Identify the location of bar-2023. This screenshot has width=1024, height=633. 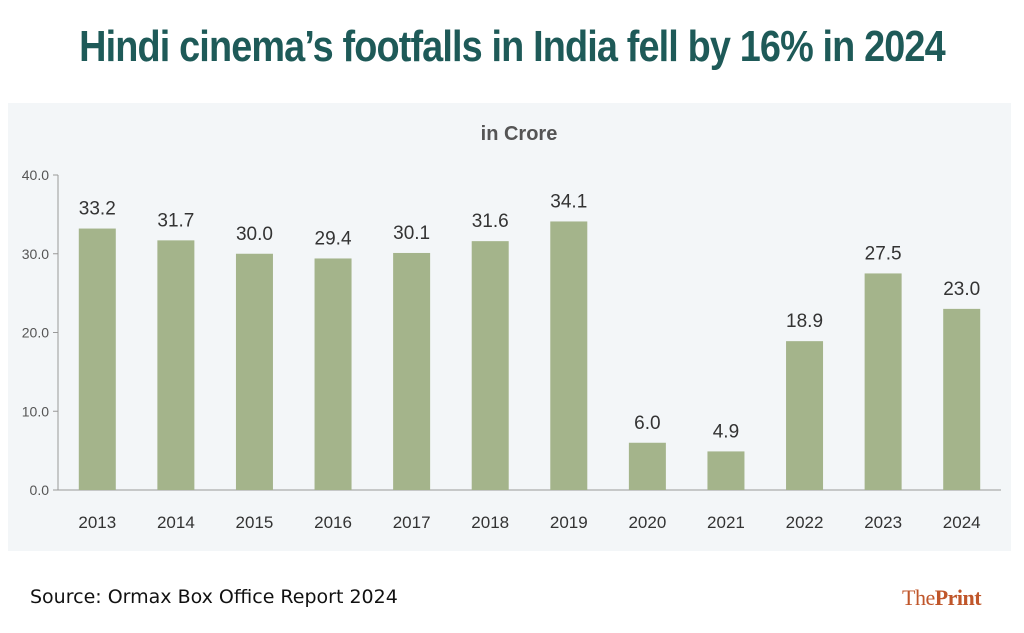
(883, 381).